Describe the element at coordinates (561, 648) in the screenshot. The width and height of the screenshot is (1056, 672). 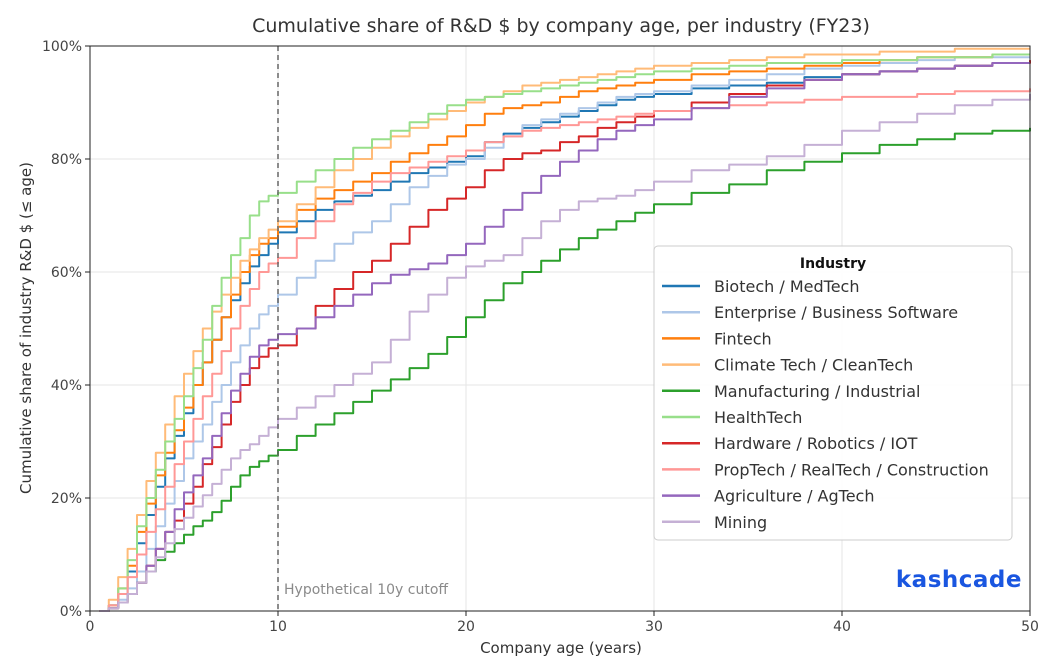
I see `x-axis-label: Company age (years)` at that location.